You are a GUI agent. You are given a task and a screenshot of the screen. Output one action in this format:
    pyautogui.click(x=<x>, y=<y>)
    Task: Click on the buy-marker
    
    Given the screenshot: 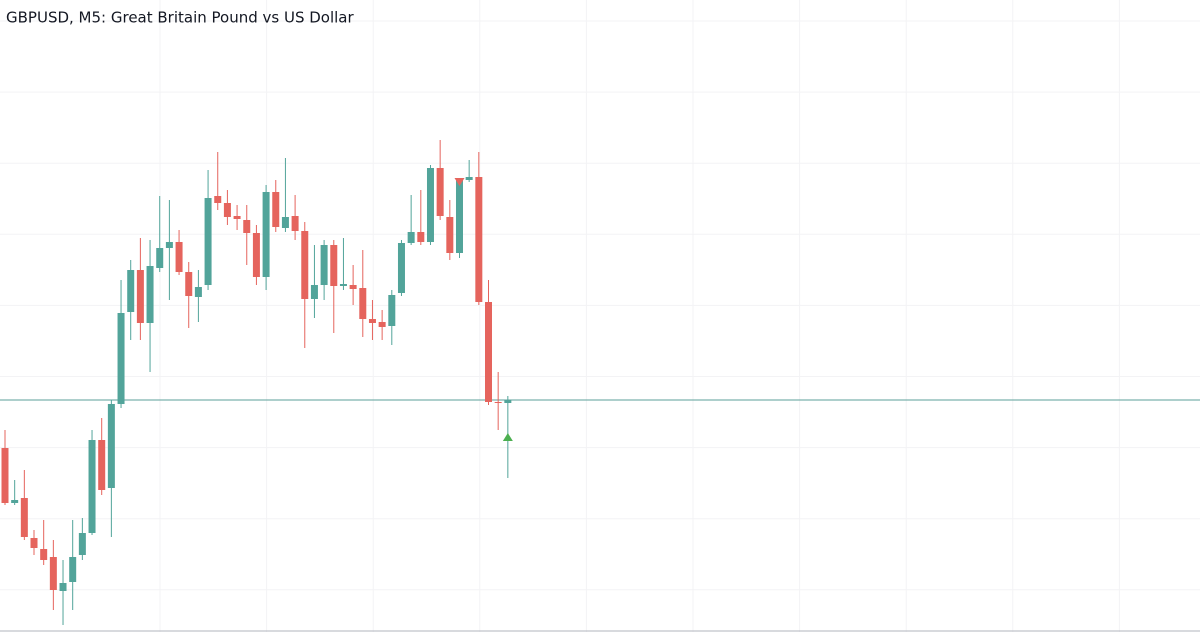 What is the action you would take?
    pyautogui.click(x=507, y=437)
    